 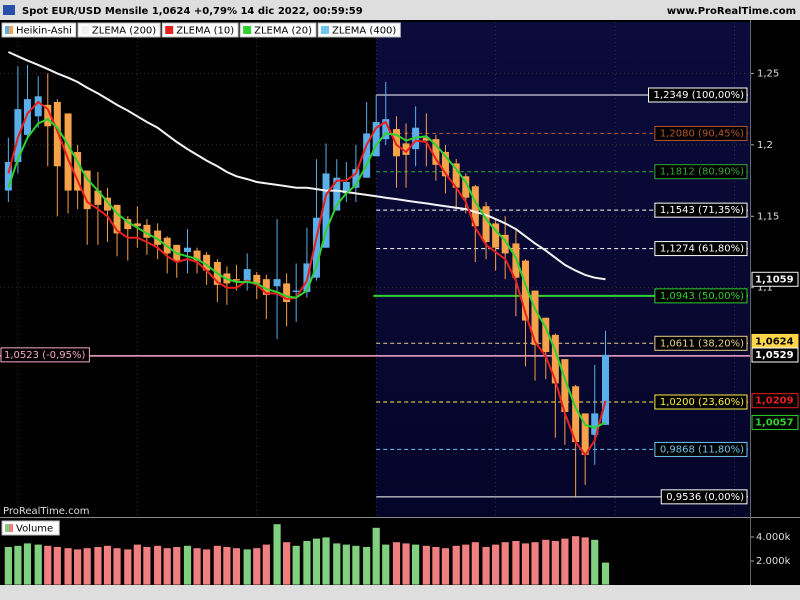 I want to click on price-marker-box, so click(x=775, y=355).